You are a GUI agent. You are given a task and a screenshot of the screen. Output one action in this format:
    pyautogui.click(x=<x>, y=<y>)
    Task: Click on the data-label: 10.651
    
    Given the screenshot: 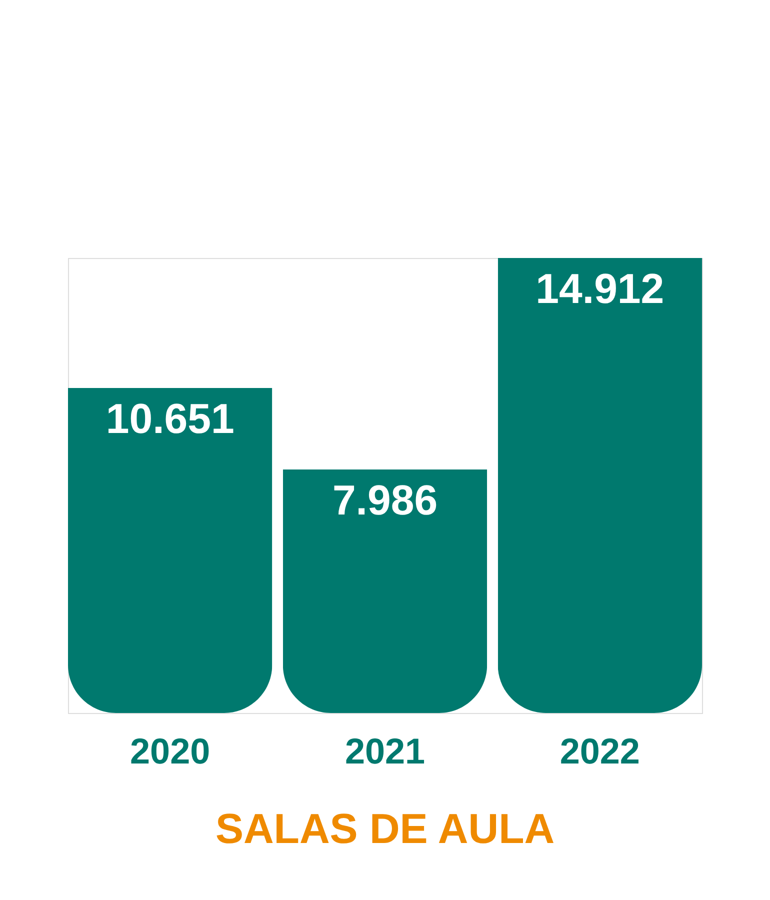 What is the action you would take?
    pyautogui.click(x=170, y=418)
    